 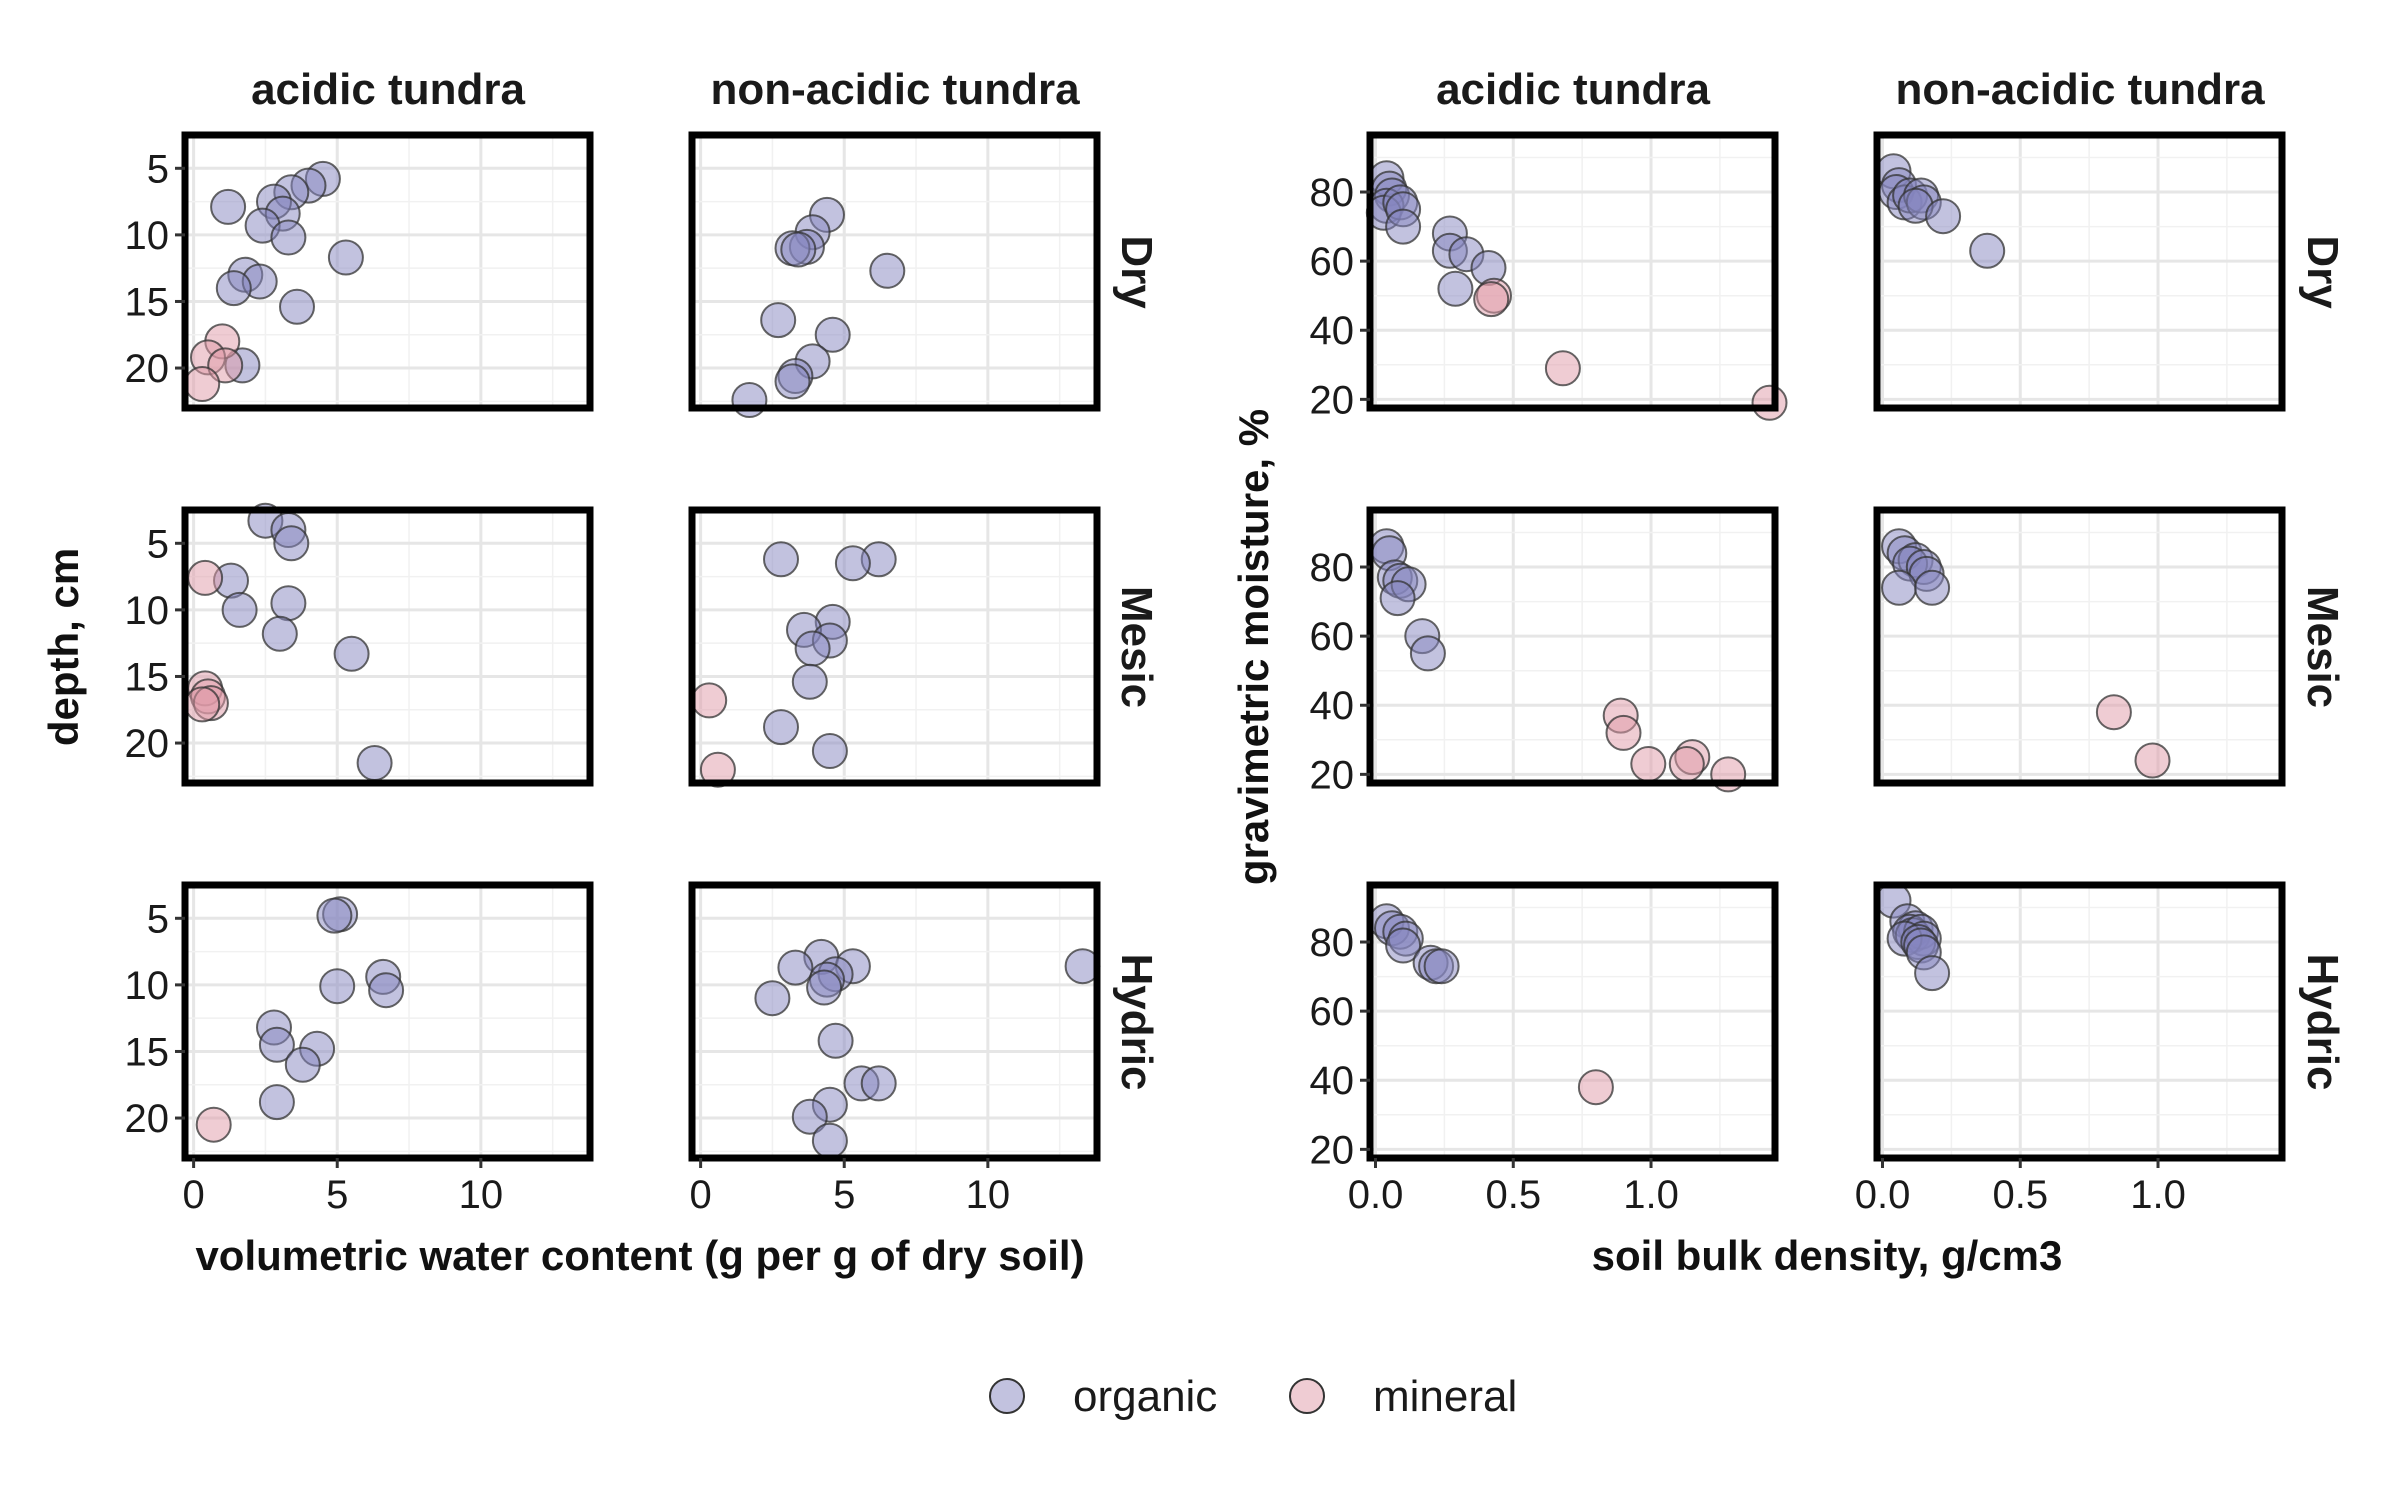 I want to click on panel-right-dry-non-acidic-tundra, so click(x=2079, y=271).